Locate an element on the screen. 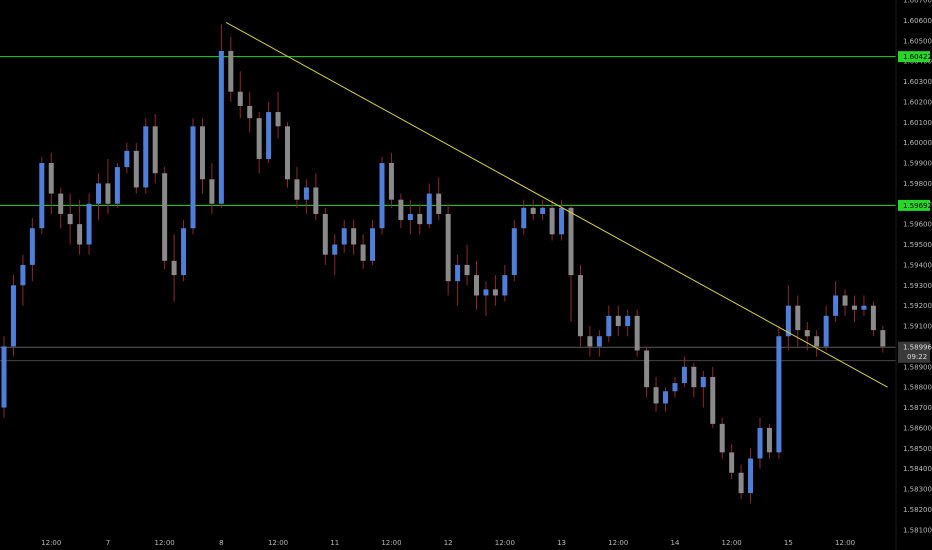 Image resolution: width=932 pixels, height=550 pixels. x-tick-label: 8 is located at coordinates (221, 543).